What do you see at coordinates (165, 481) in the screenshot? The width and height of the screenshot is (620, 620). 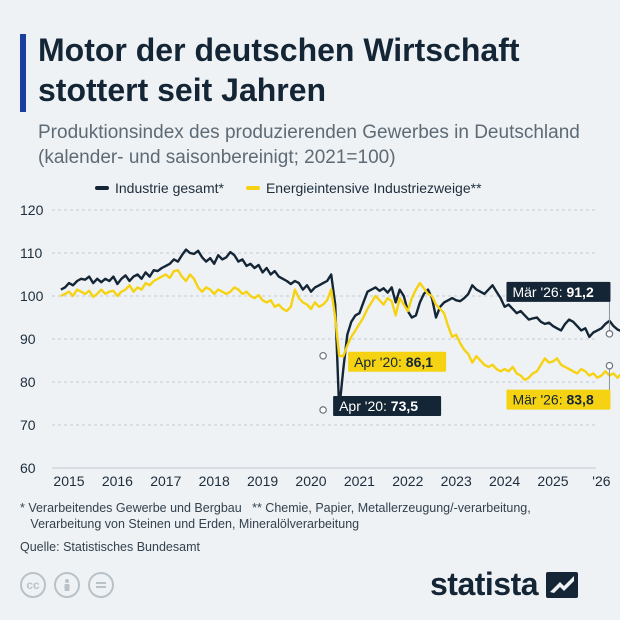 I see `x-tick-label: 2017` at bounding box center [165, 481].